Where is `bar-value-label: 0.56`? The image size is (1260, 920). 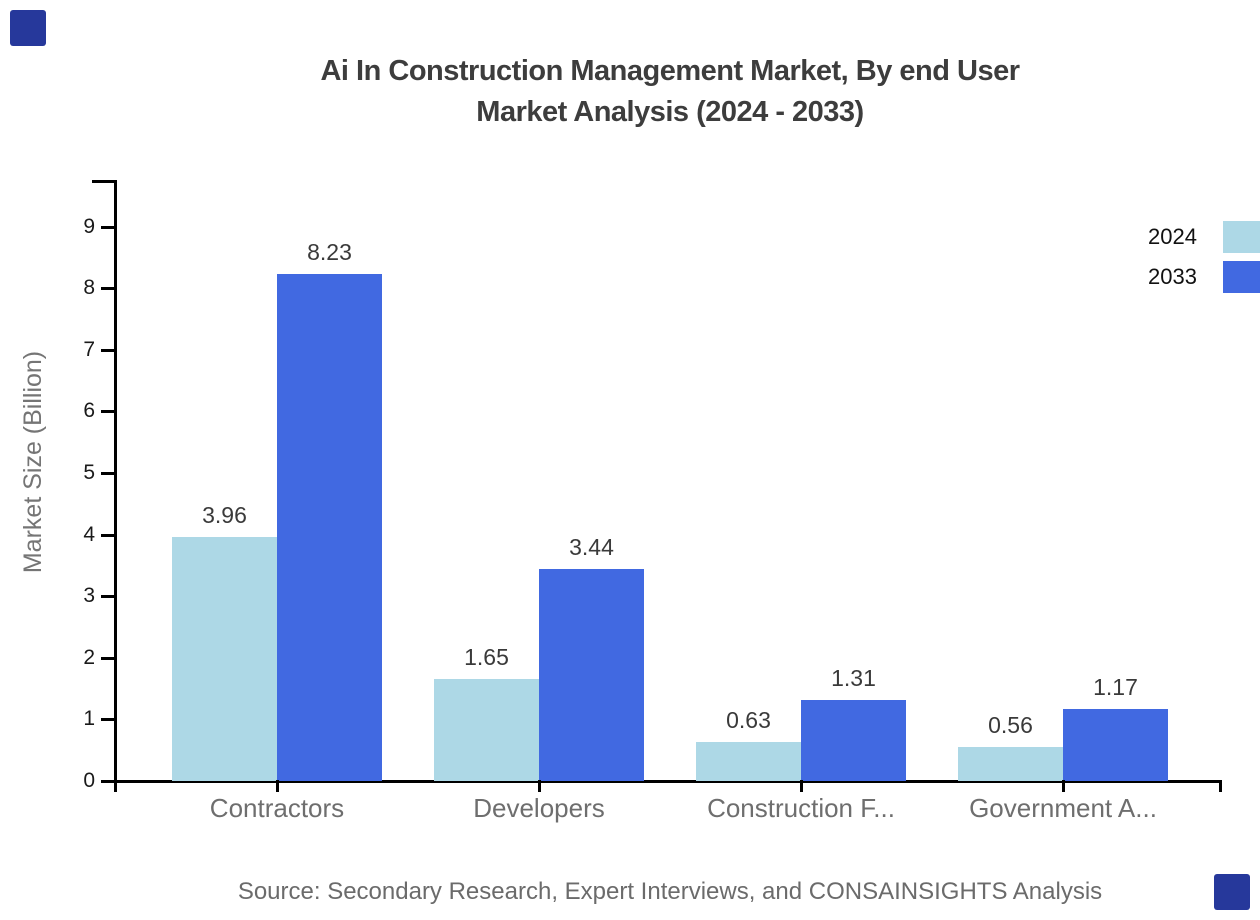 bar-value-label: 0.56 is located at coordinates (1010, 725).